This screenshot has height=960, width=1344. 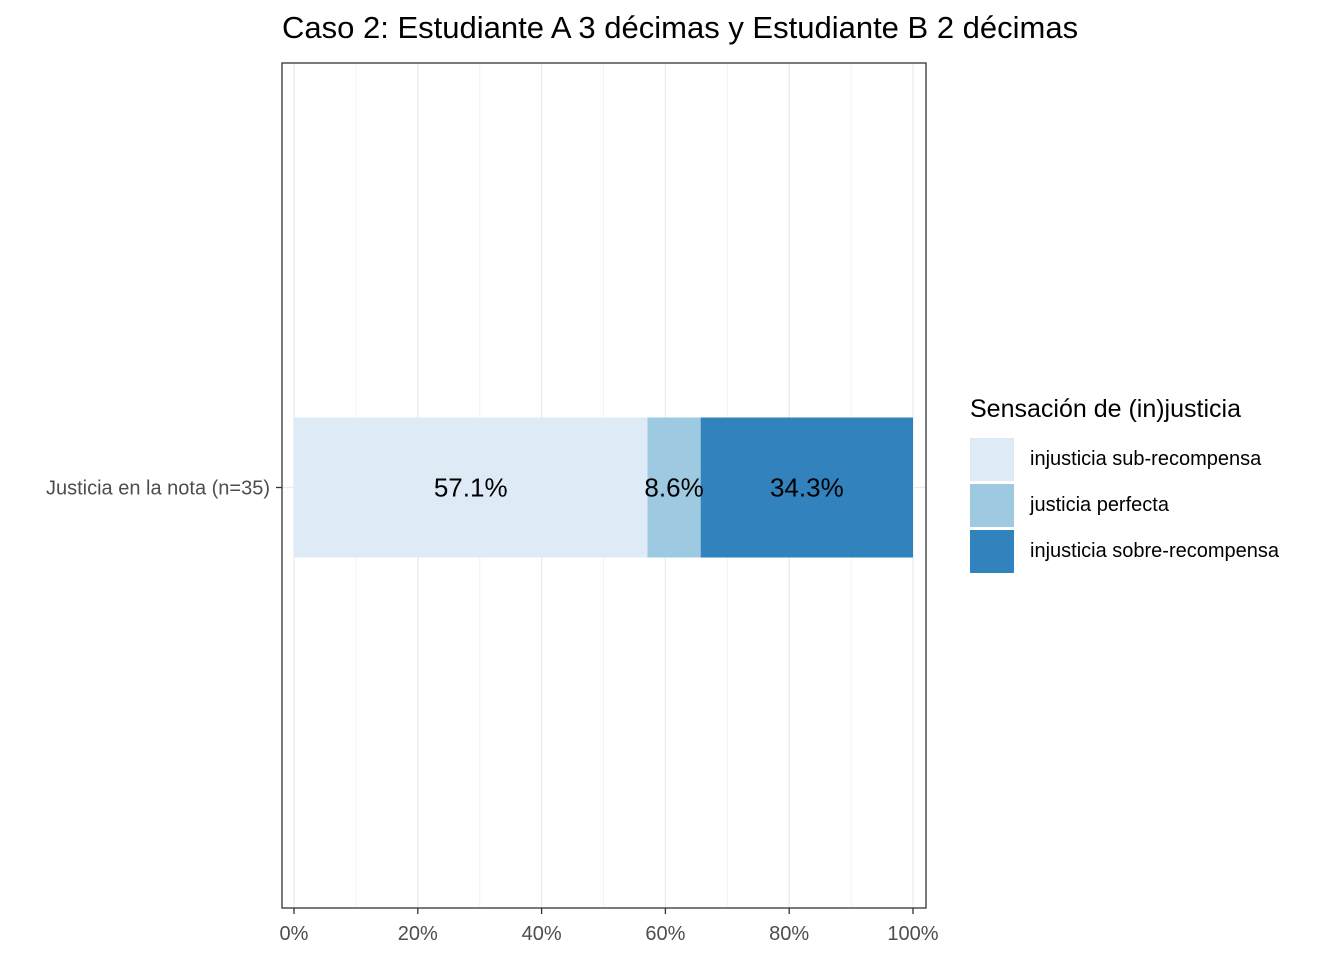 I want to click on legend-item: justicia perfecta, so click(x=1124, y=505).